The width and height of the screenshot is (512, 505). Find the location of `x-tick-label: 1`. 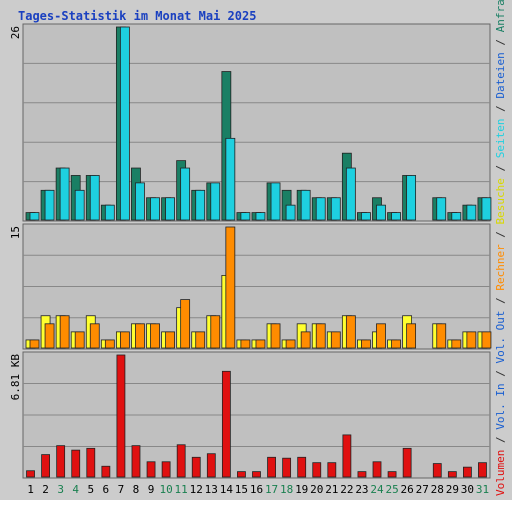

x-tick-label: 1 is located at coordinates (30, 489).